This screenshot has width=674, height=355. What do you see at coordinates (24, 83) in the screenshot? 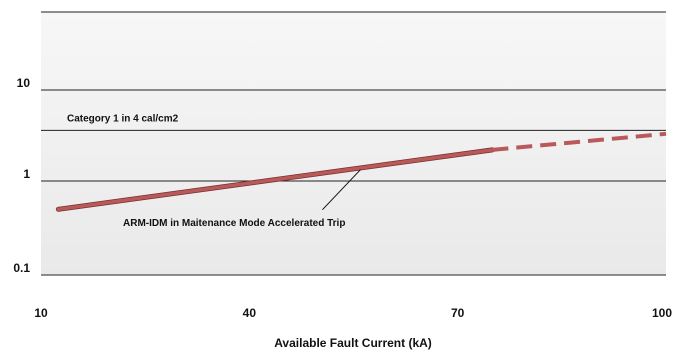
I see `y-tick-label-10: 10` at bounding box center [24, 83].